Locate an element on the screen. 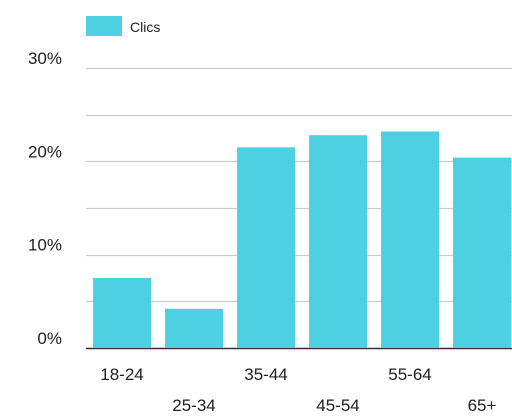 Image resolution: width=512 pixels, height=416 pixels. x-tick-label: 55-64 is located at coordinates (409, 374).